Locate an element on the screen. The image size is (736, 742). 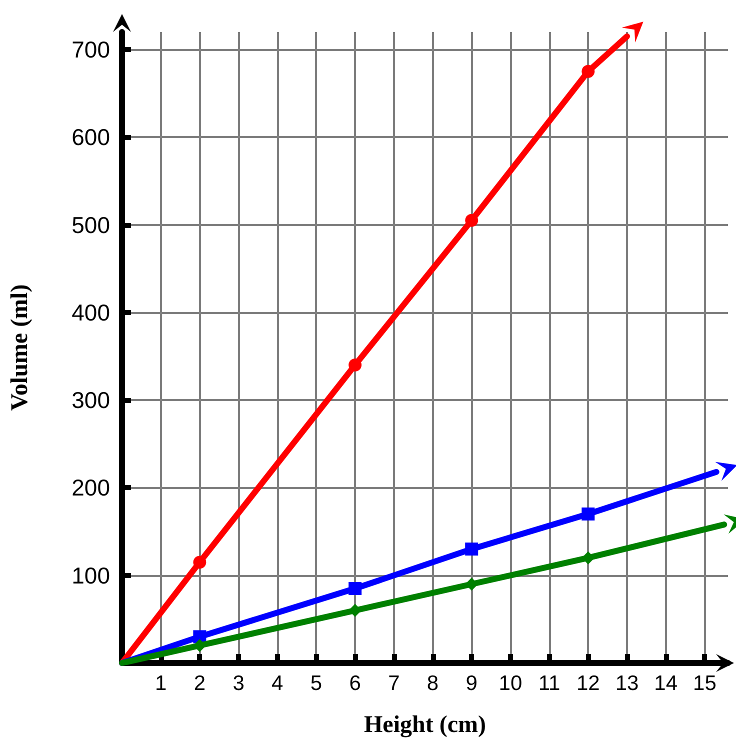
y-tick-label: 200 is located at coordinates (91, 487).